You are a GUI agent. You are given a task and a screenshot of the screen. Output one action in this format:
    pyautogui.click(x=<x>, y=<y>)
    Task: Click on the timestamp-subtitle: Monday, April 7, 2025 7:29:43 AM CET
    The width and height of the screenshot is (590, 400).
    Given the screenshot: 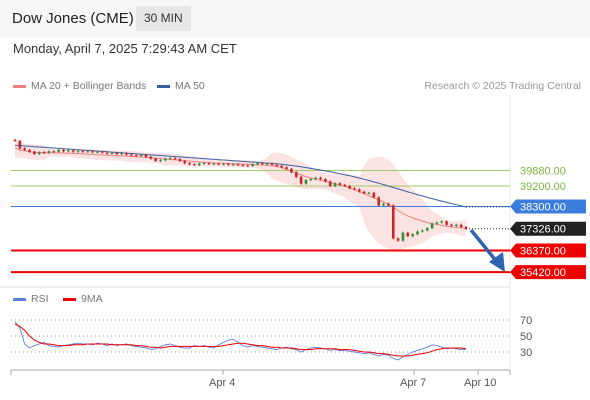 What is the action you would take?
    pyautogui.click(x=125, y=48)
    